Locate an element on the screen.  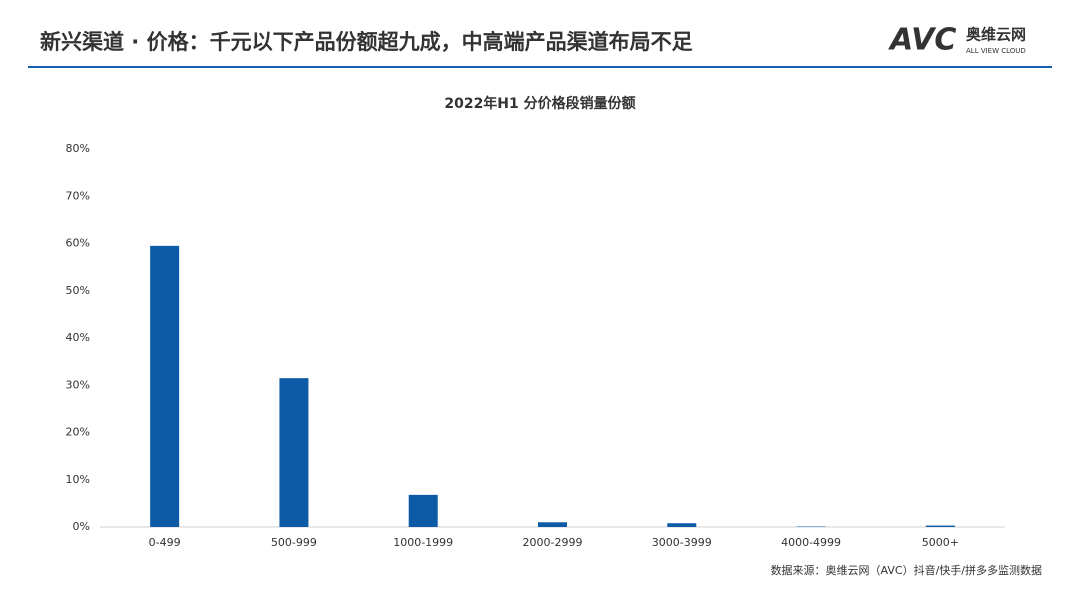
y-tick-label: 50% is located at coordinates (78, 290).